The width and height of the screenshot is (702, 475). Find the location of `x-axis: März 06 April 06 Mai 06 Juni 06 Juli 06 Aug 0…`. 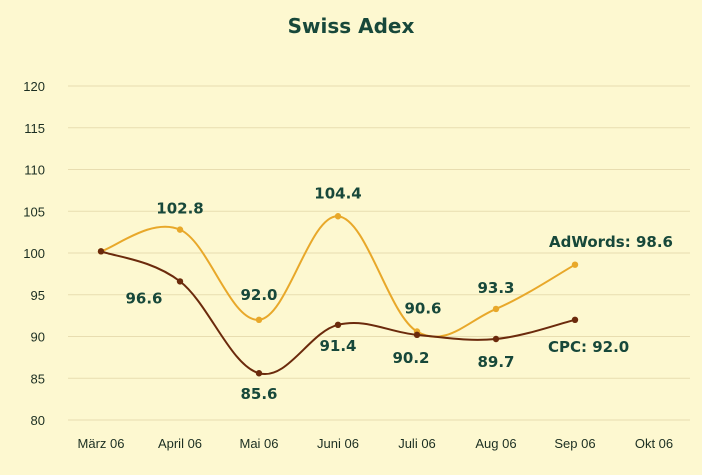

x-axis: März 06 April 06 Mai 06 Juni 06 Juli 06 Aug 0… is located at coordinates (376, 443).